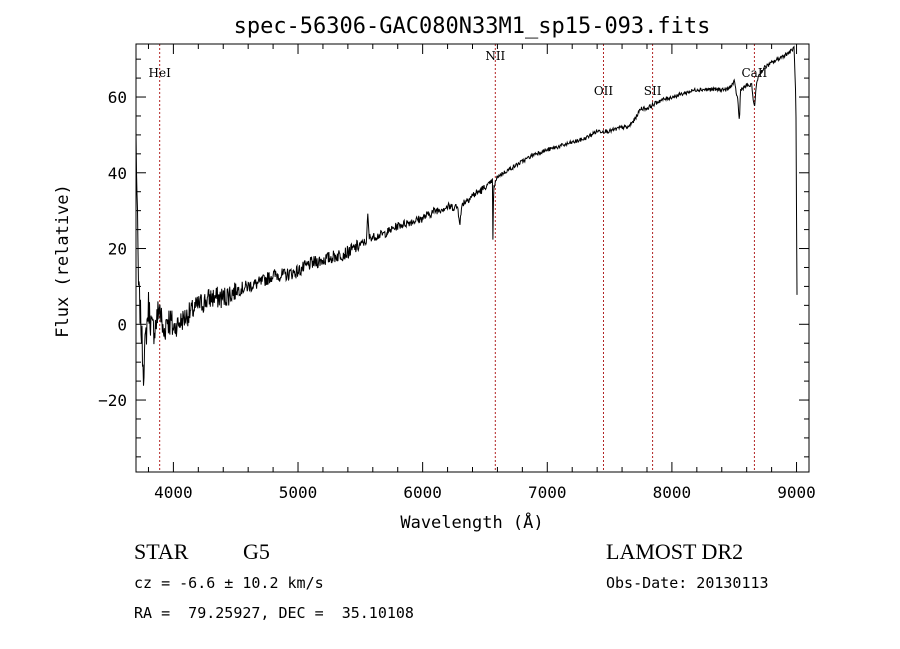 This screenshot has height=649, width=900. Describe the element at coordinates (687, 583) in the screenshot. I see `observation-date: Obs-Date: 20130113` at that location.